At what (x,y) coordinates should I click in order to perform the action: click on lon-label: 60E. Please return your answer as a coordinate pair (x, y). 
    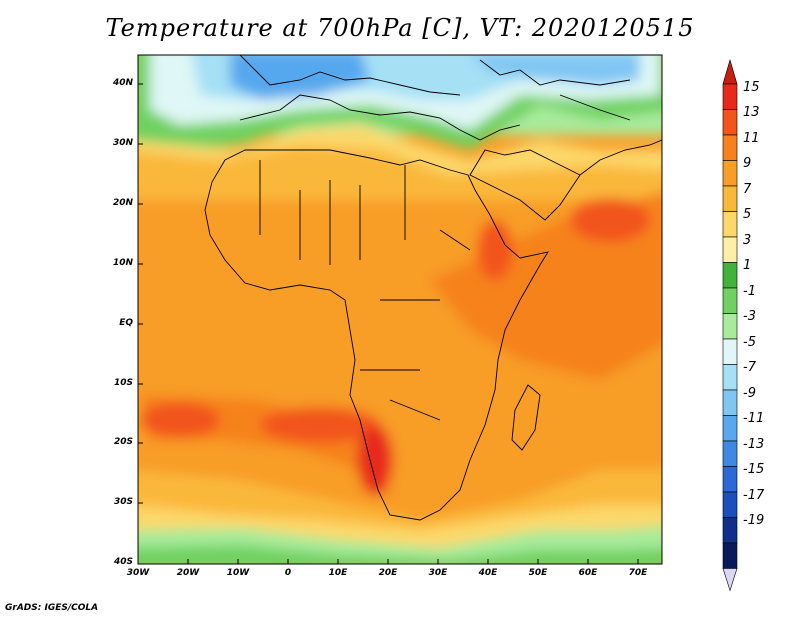
    Looking at the image, I should click on (588, 573).